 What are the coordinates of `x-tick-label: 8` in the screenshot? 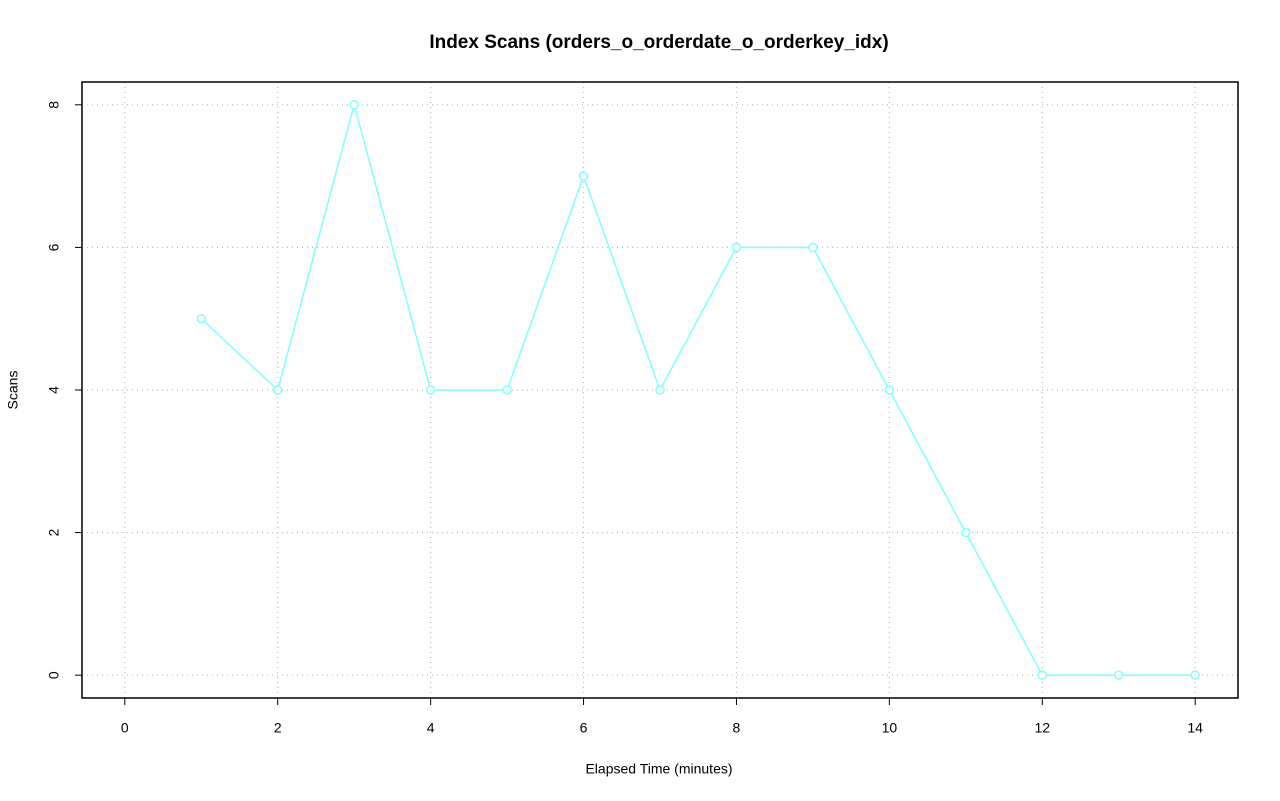 It's located at (737, 728).